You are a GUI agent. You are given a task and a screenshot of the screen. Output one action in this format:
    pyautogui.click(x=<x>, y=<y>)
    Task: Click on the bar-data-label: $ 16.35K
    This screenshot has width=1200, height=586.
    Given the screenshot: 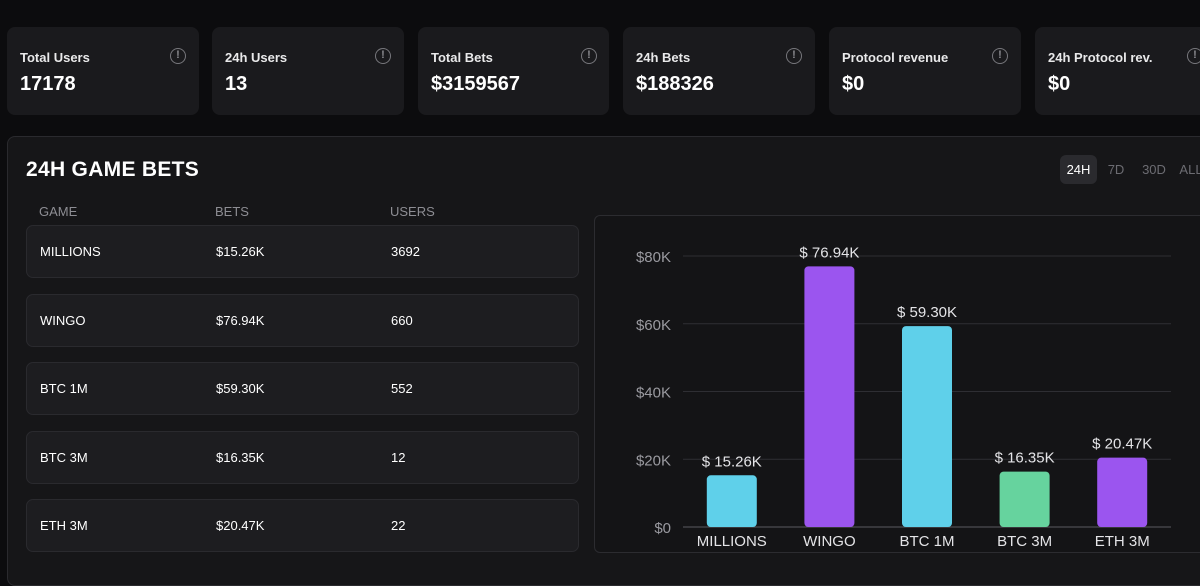 What is the action you would take?
    pyautogui.click(x=1025, y=458)
    